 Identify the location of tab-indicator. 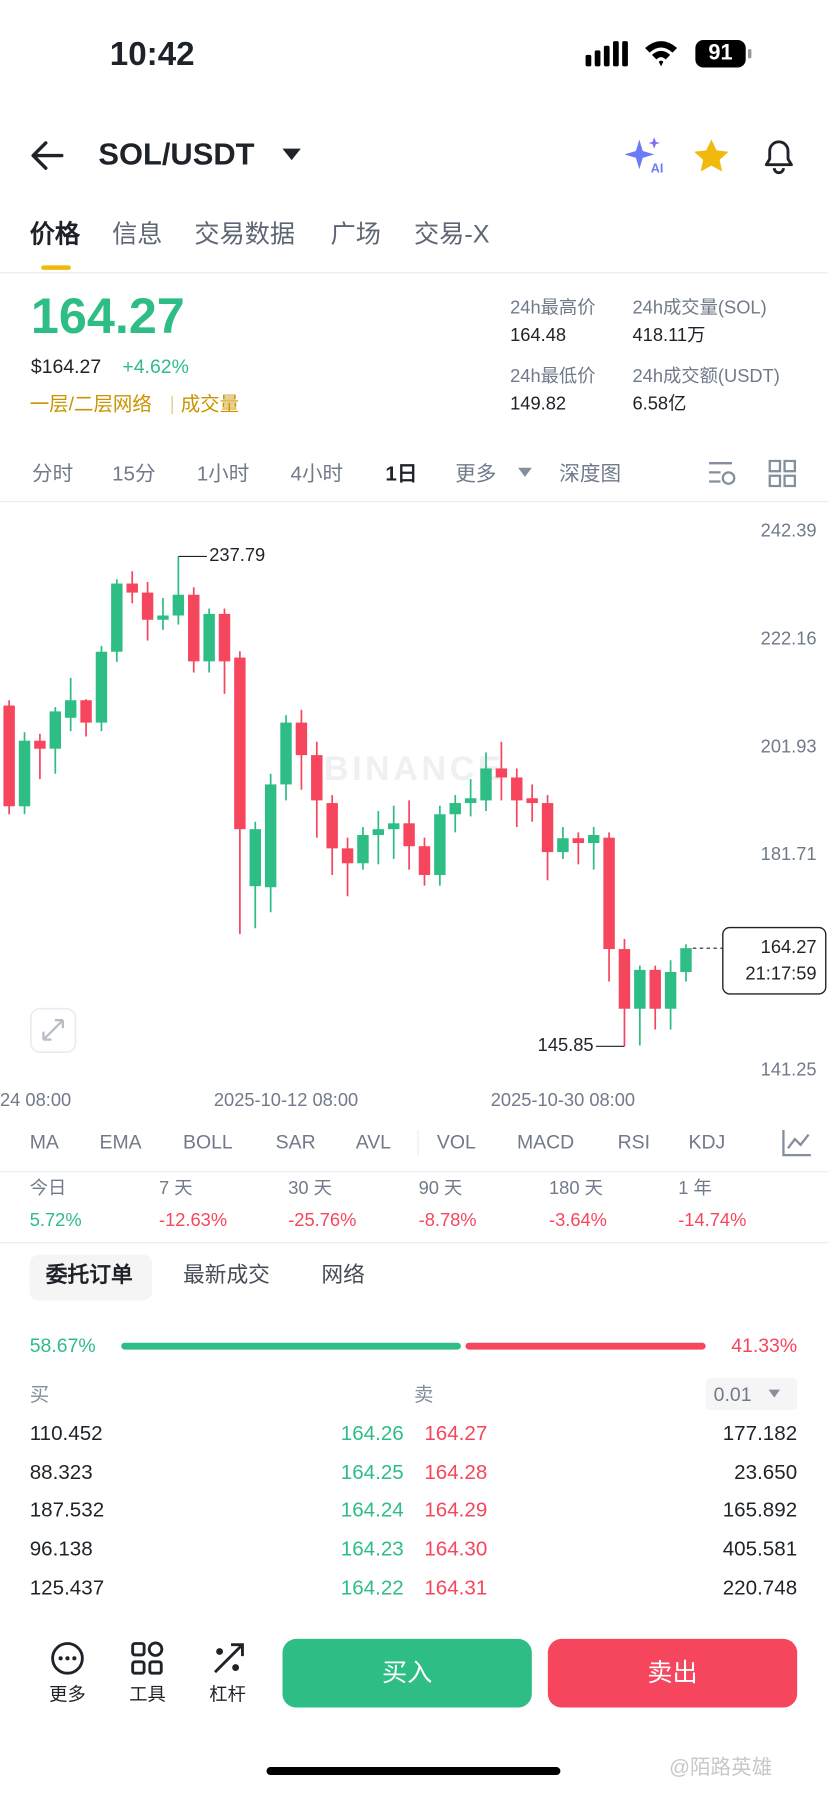
(56, 267).